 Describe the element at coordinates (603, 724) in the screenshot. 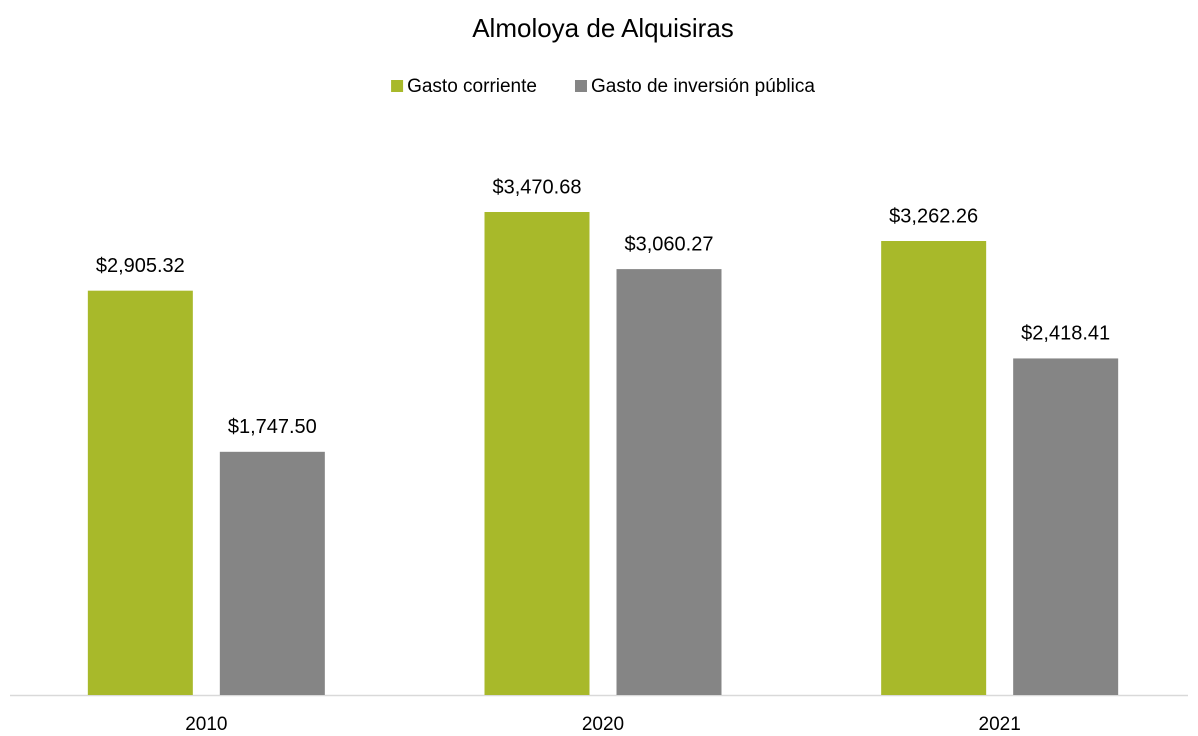

I see `x-tick-label: 2020` at that location.